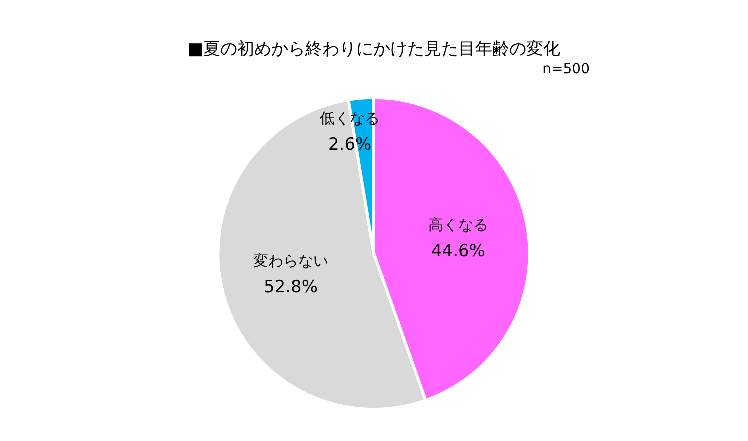  I want to click on text: n=500, so click(566, 70).